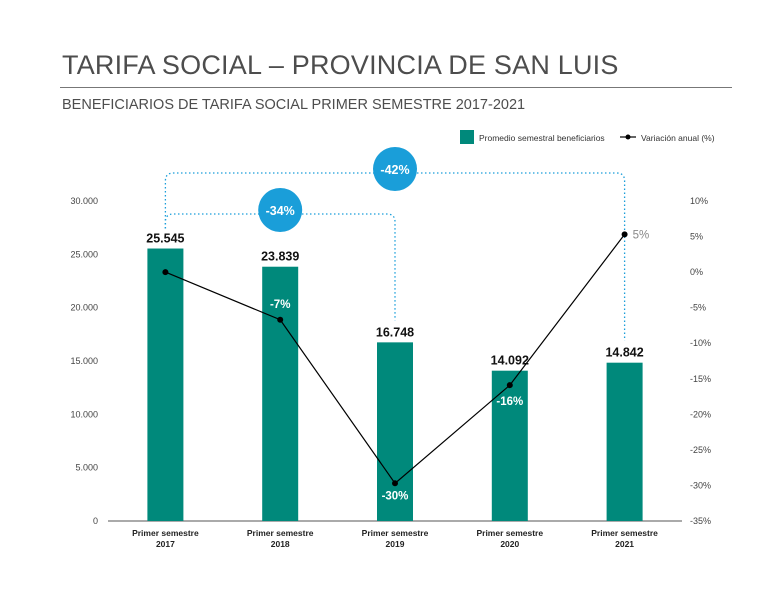  Describe the element at coordinates (624, 544) in the screenshot. I see `x-tick-label: 2021` at that location.